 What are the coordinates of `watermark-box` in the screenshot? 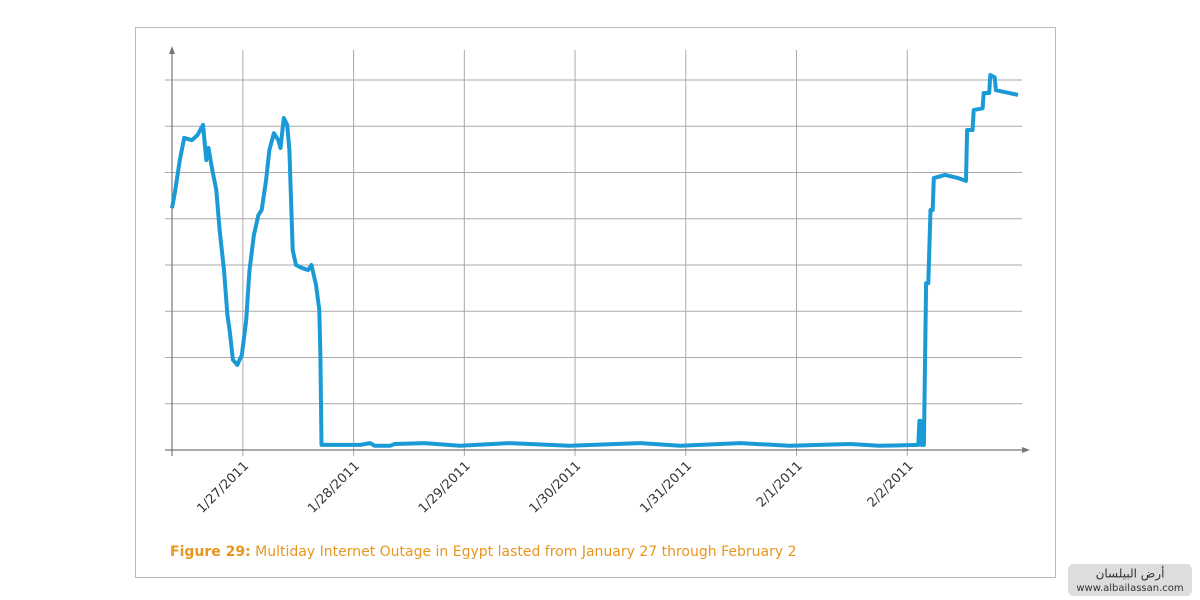 It's located at (1130, 580).